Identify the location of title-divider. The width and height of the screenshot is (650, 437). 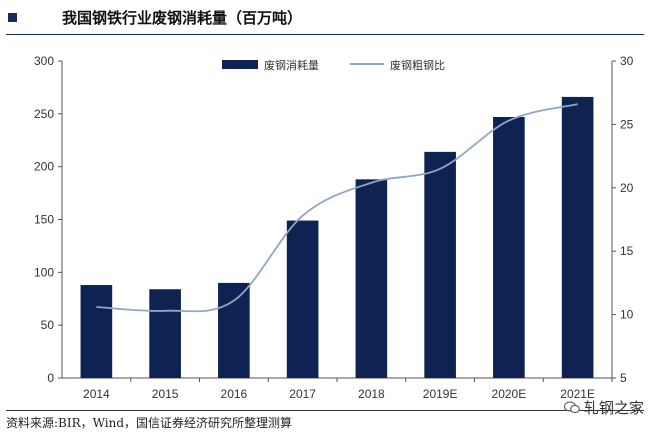
(325, 34).